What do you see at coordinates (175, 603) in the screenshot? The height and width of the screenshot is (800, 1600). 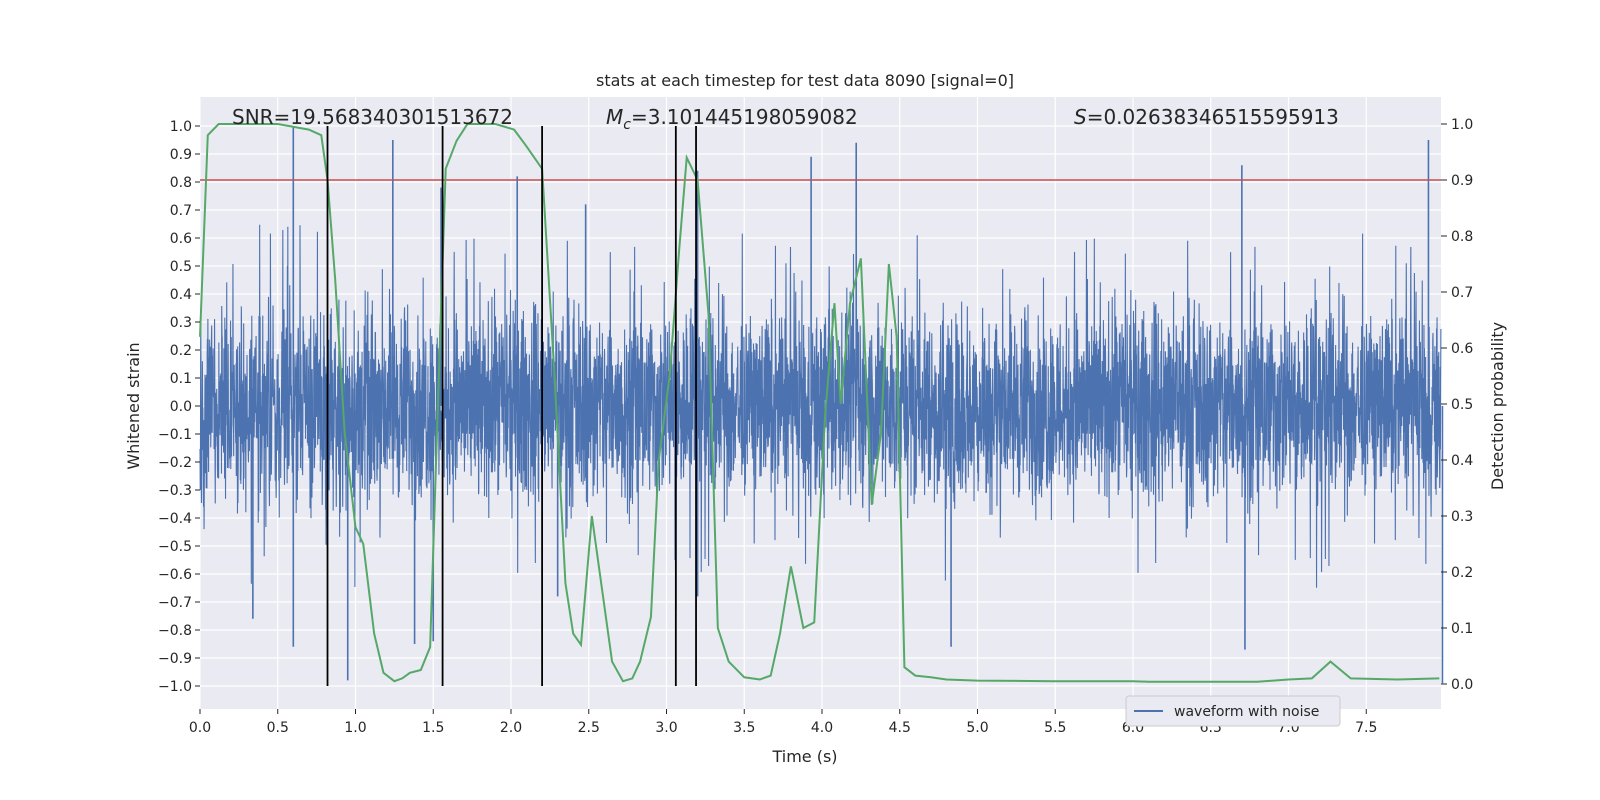 I see `y-tick-label: −0.7` at bounding box center [175, 603].